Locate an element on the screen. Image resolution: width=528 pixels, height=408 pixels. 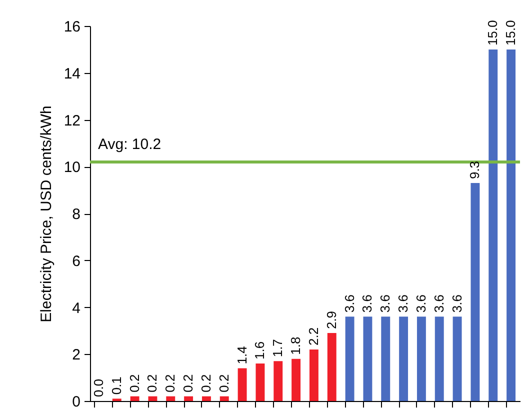
data-label: 1.8 is located at coordinates (296, 345).